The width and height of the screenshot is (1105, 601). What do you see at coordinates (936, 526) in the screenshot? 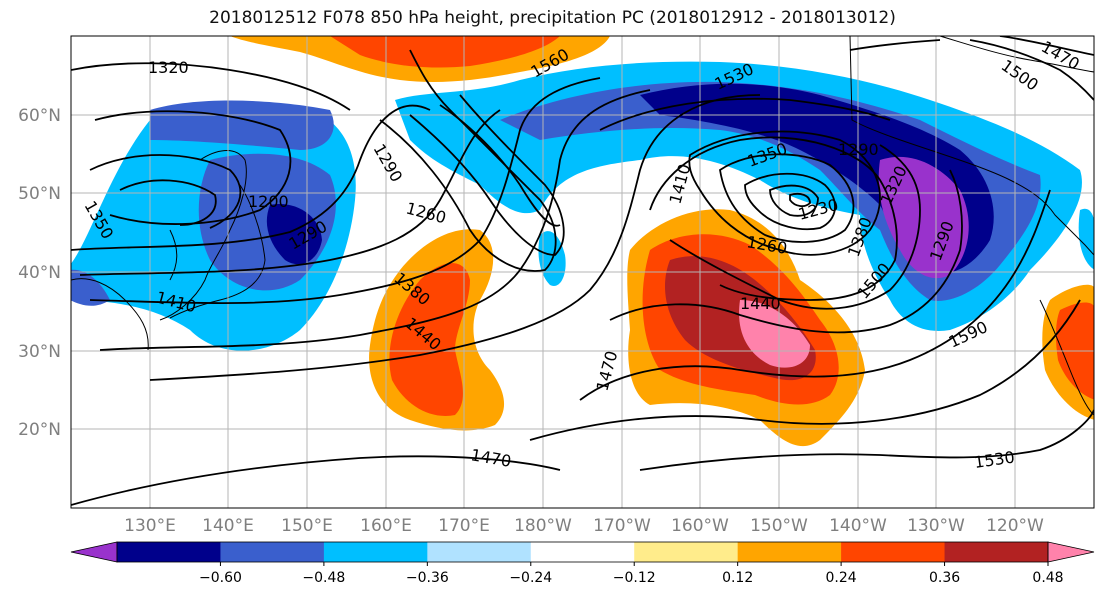
I see `lon-label: 130°W` at bounding box center [936, 526].